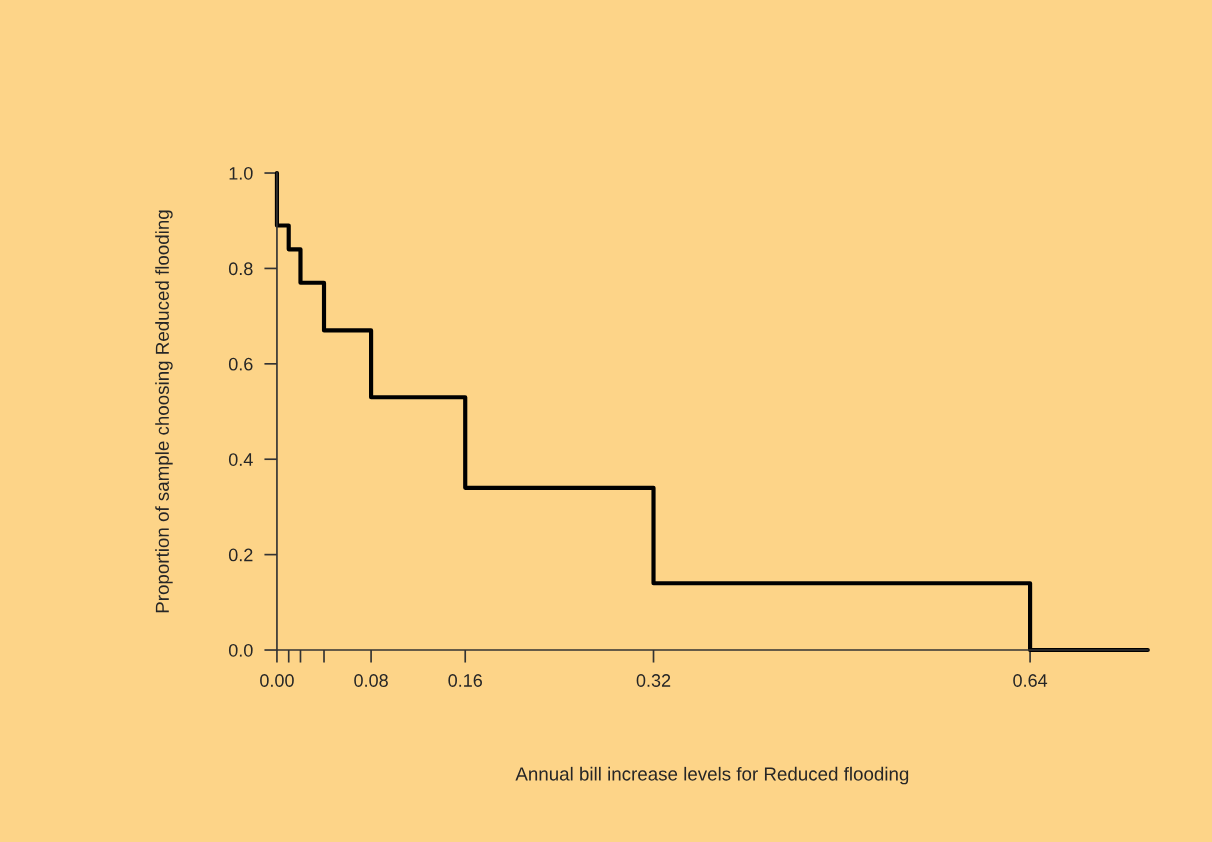  I want to click on y-tick-label: 0.6, so click(240, 364).